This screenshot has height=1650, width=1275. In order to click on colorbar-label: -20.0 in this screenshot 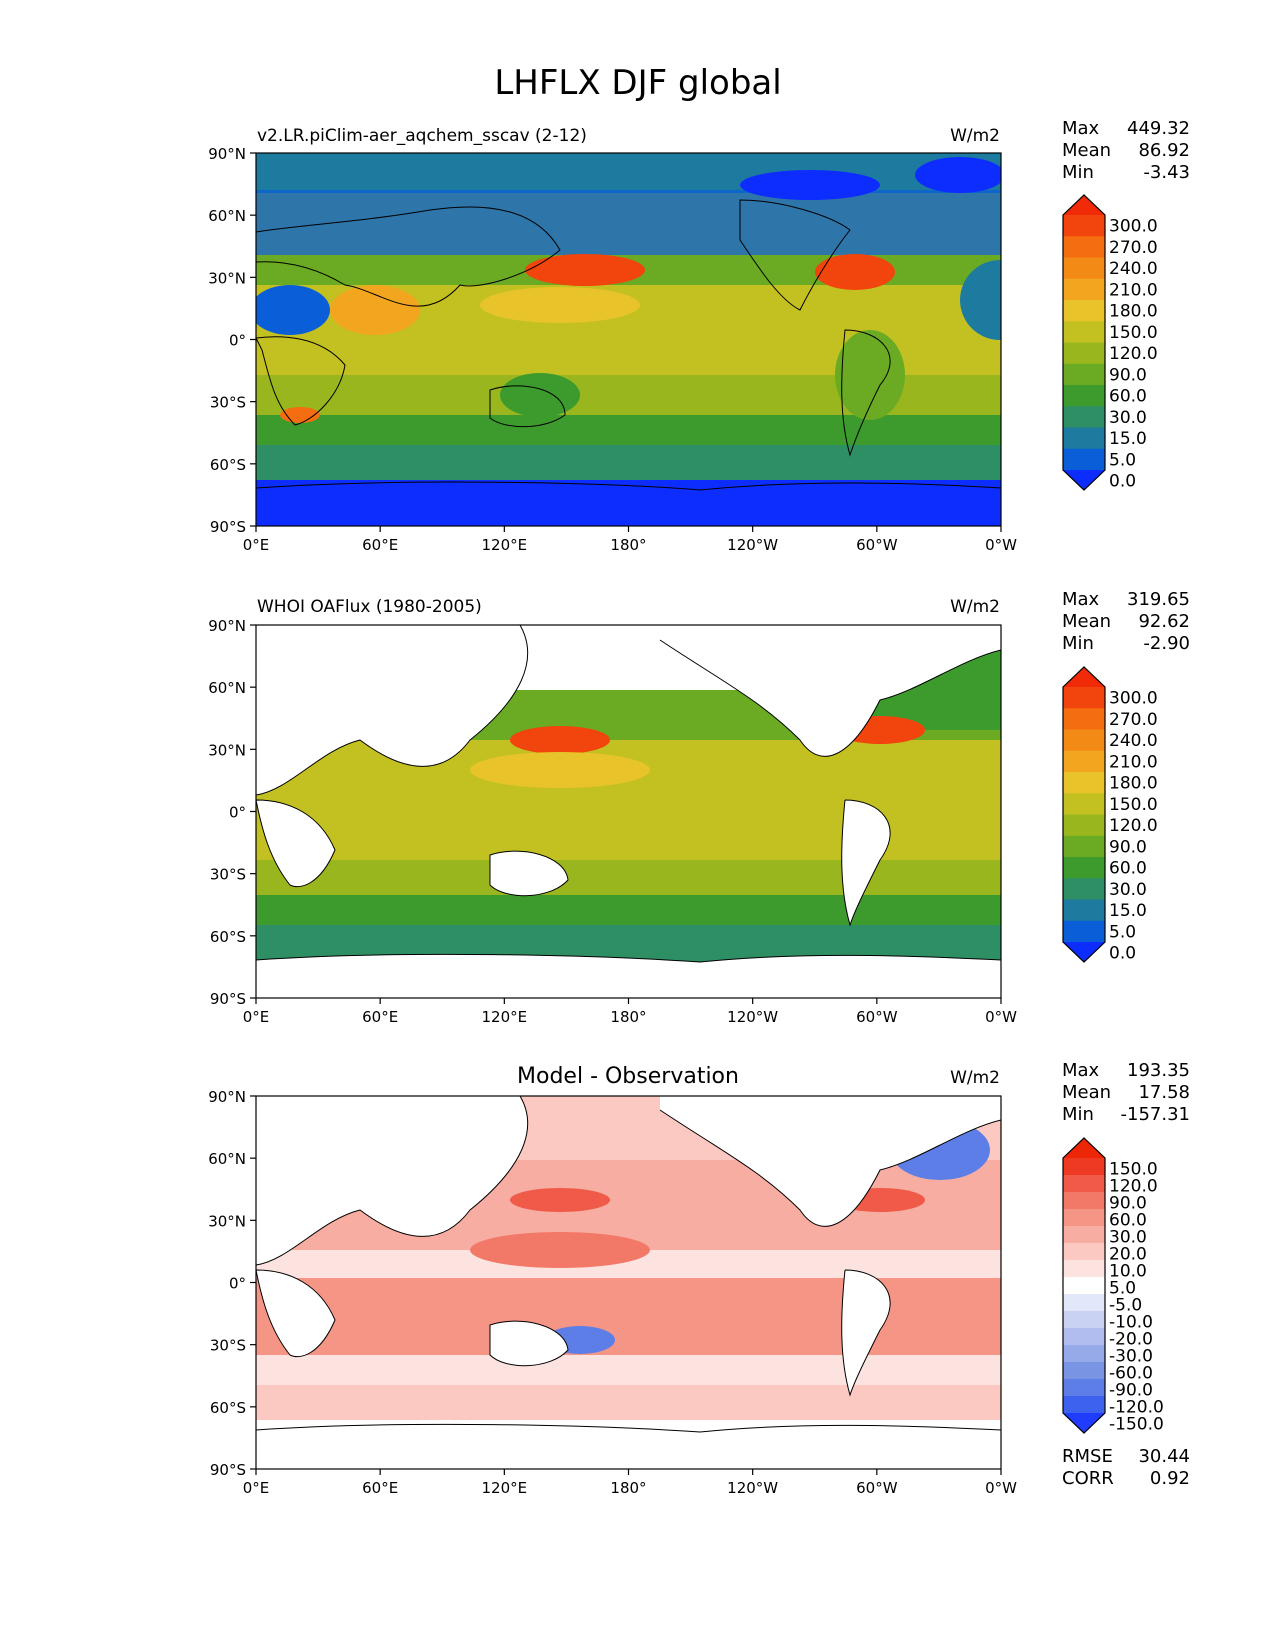, I will do `click(1131, 1340)`.